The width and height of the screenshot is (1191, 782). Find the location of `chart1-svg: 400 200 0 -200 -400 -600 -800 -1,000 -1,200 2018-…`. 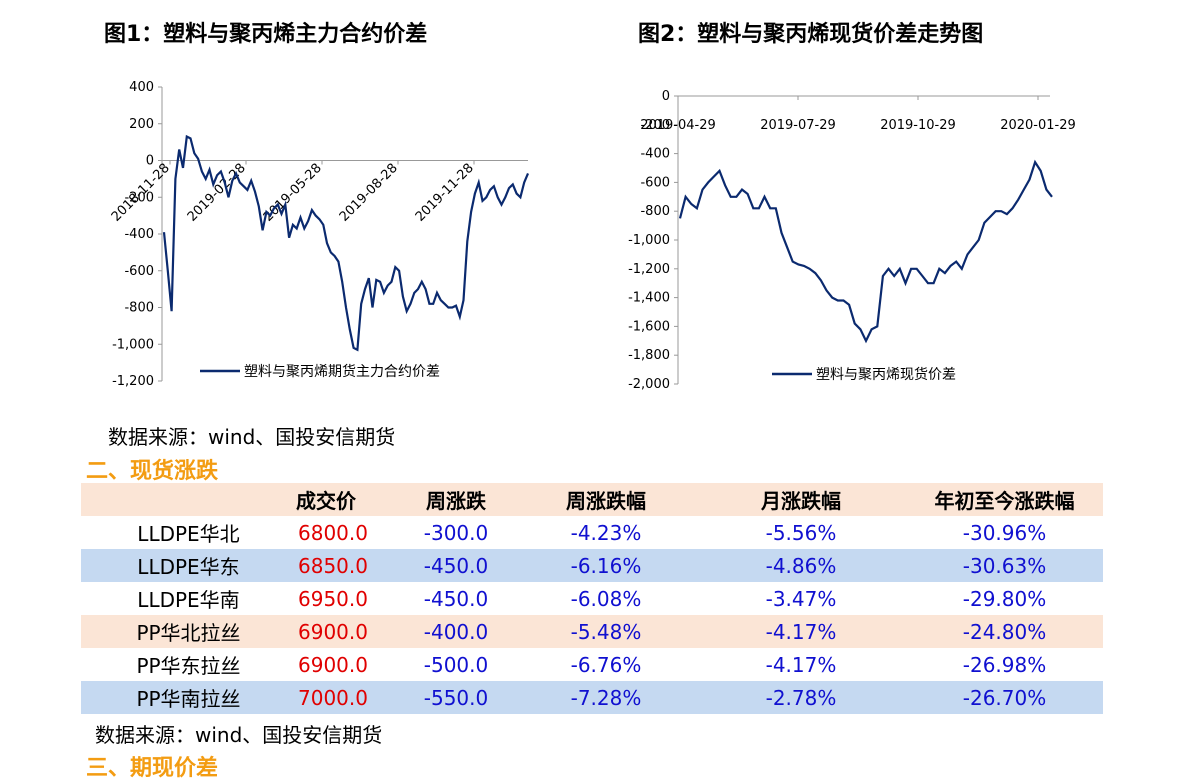

chart1-svg: 400 200 0 -200 -400 -600 -800 -1,000 -1,200 2018-… is located at coordinates (319, 234).